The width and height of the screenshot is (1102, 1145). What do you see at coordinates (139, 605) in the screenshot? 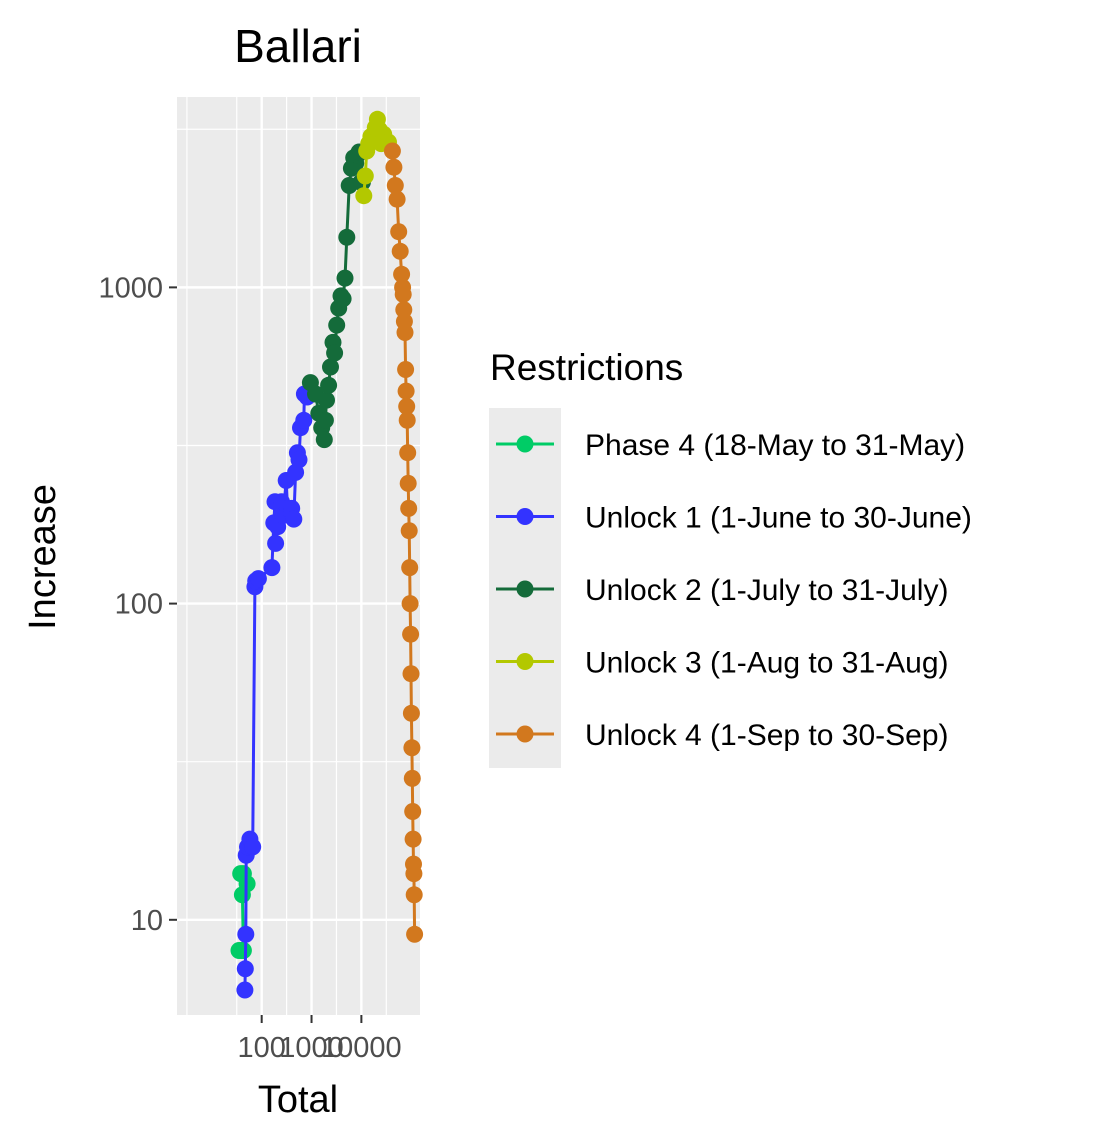
I see `y-tick-label: 100` at bounding box center [139, 605].